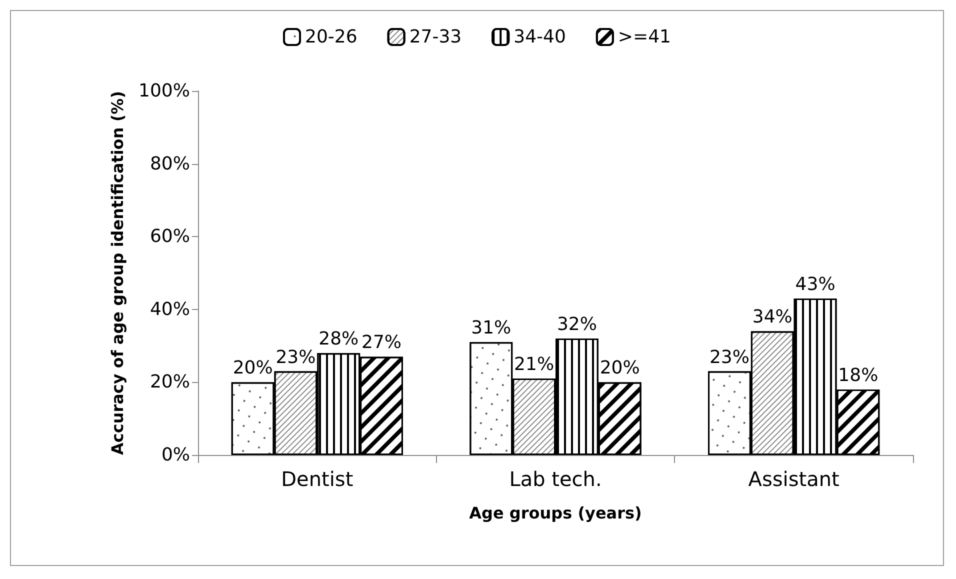  What do you see at coordinates (164, 91) in the screenshot?
I see `y-tick-label: 100%` at bounding box center [164, 91].